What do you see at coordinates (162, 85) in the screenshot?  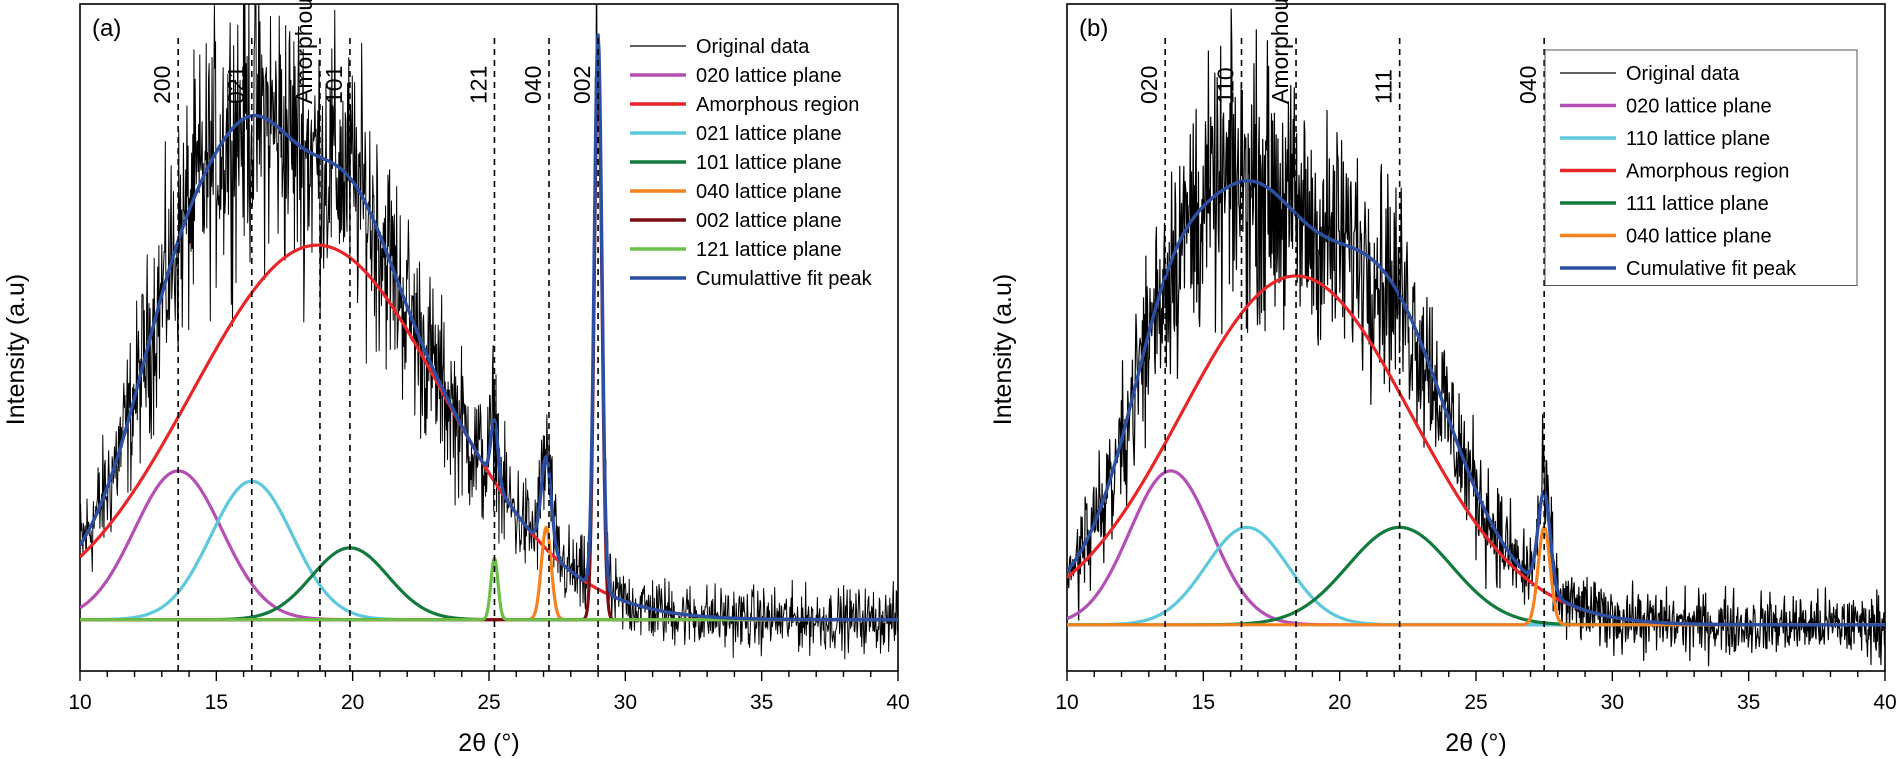 I see `peak-marker-label: 200` at bounding box center [162, 85].